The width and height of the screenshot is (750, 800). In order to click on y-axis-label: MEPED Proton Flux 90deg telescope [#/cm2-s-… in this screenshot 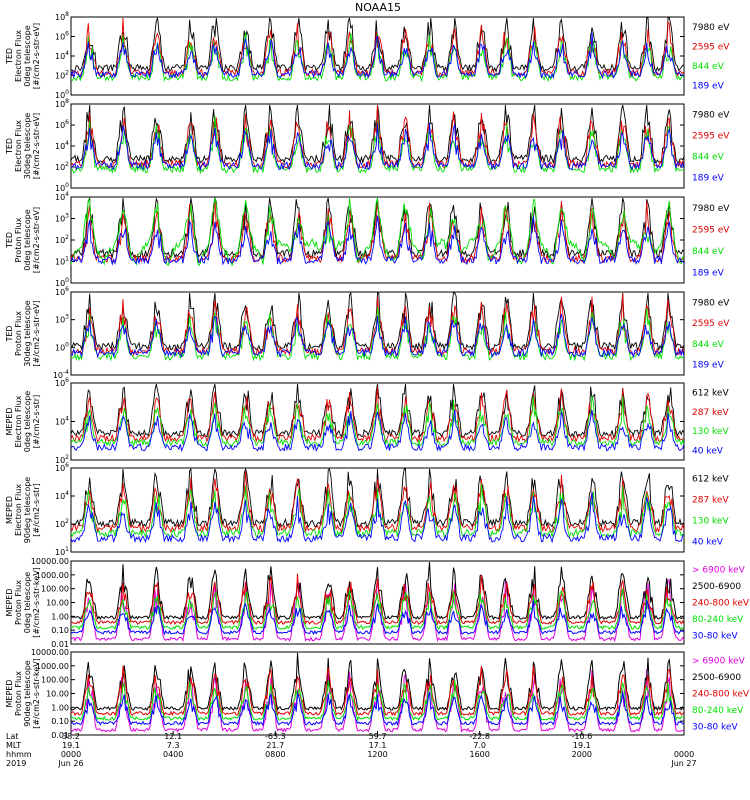, I will do `click(23, 693)`.